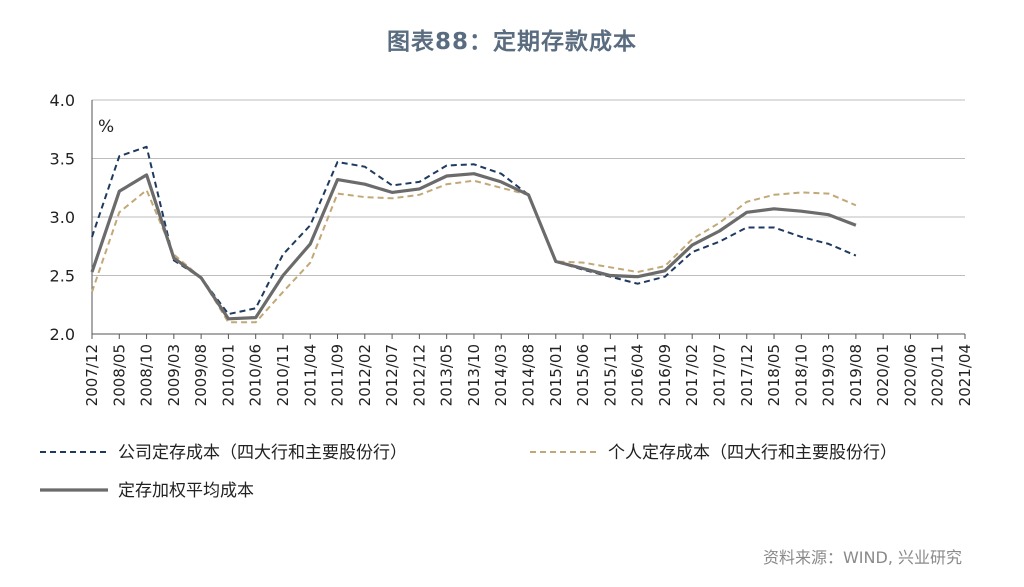 The width and height of the screenshot is (1024, 587). Describe the element at coordinates (256, 375) in the screenshot. I see `x-tick-label: 2010/06` at that location.